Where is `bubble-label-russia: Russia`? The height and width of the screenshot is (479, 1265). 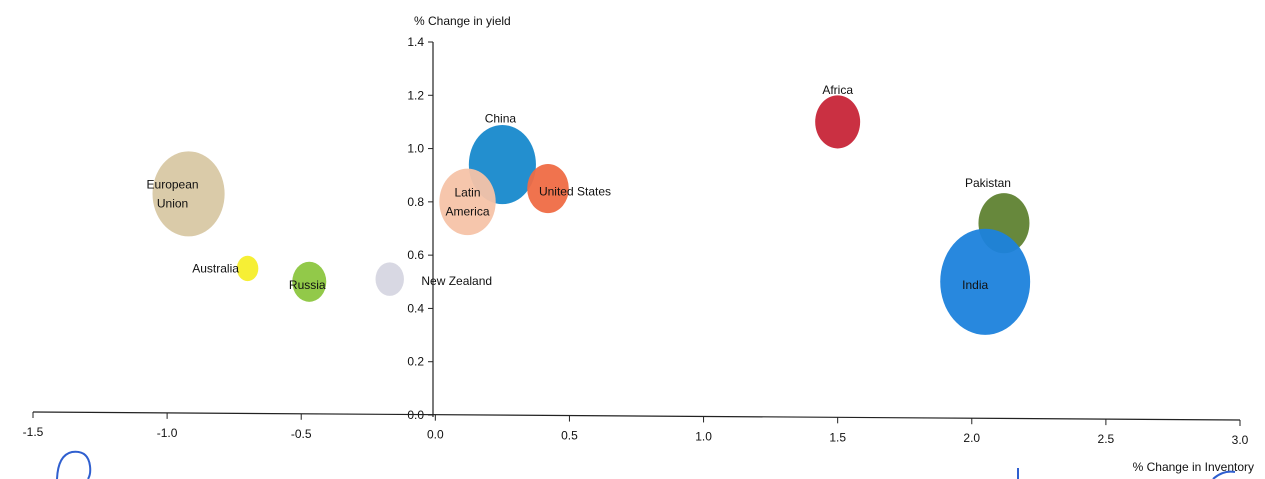
bubble-label-russia: Russia is located at coordinates (307, 285).